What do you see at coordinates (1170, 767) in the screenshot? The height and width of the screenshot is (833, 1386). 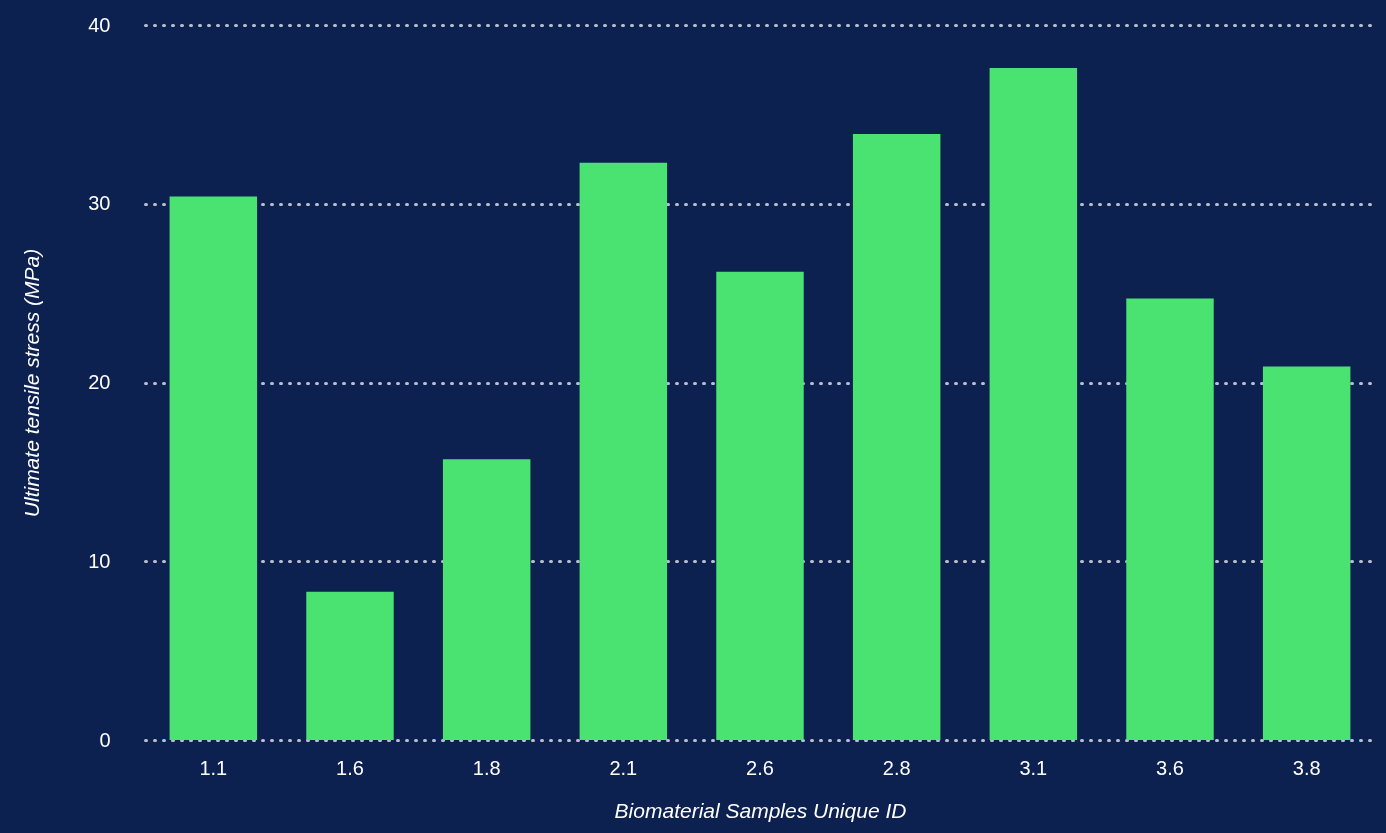 I see `x-tick-label: 3.6` at bounding box center [1170, 767].